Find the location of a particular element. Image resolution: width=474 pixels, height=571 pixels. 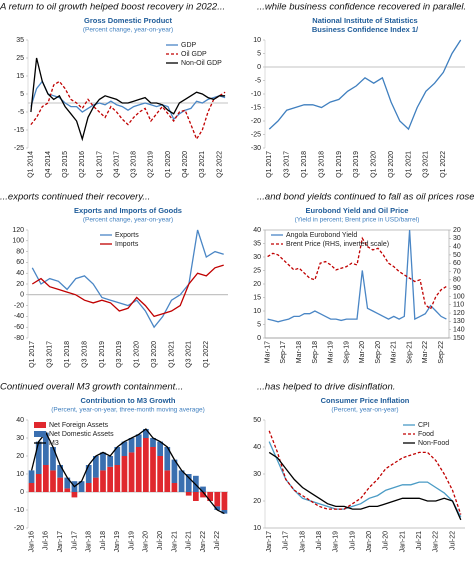

legend-label: Oil GDP is located at coordinates (194, 54).